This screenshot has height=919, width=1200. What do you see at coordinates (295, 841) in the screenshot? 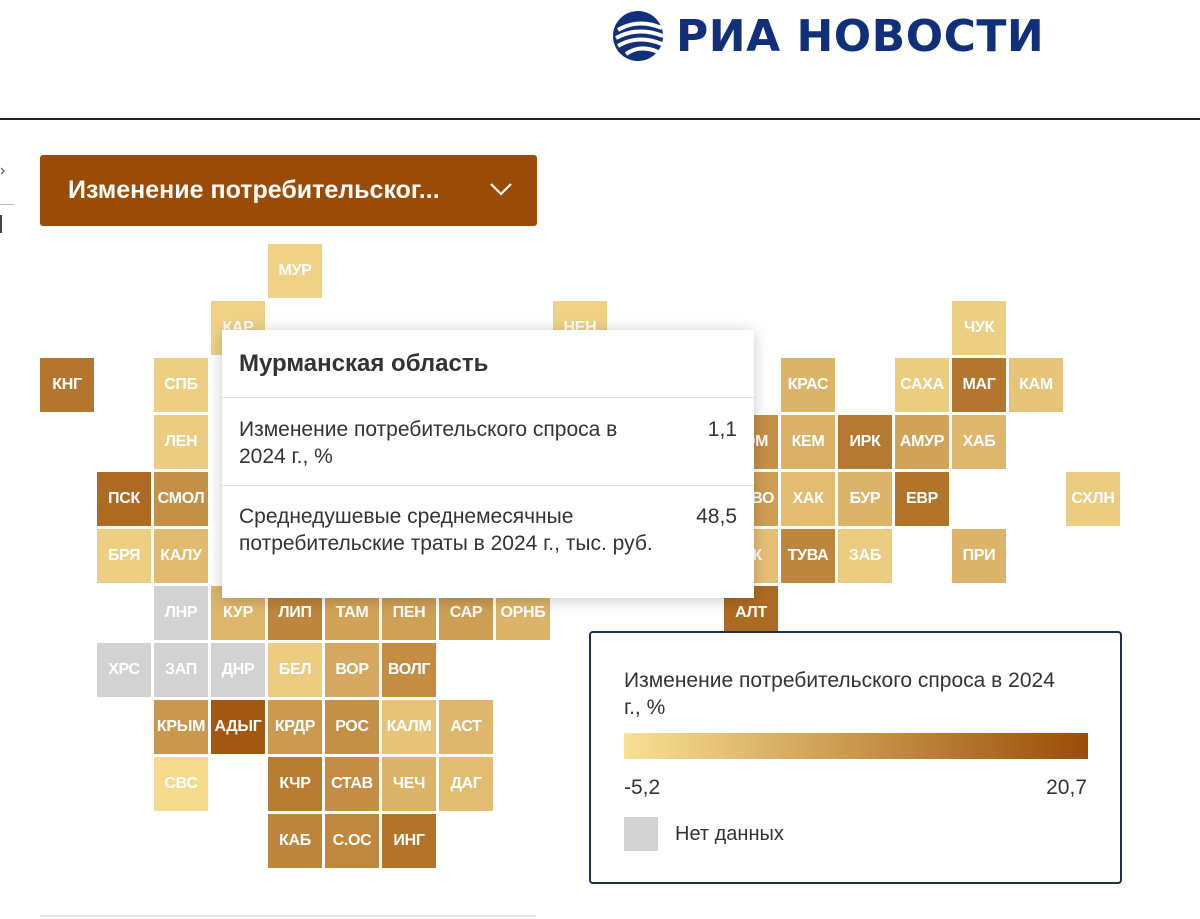
I see `region-tile: КАБ` at bounding box center [295, 841].